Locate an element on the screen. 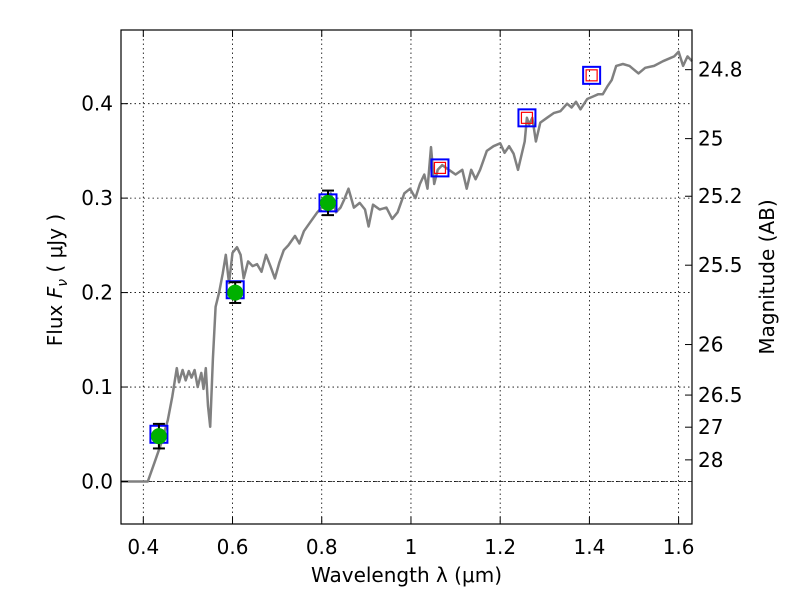  x-tick-label: 0.4 is located at coordinates (143, 547).